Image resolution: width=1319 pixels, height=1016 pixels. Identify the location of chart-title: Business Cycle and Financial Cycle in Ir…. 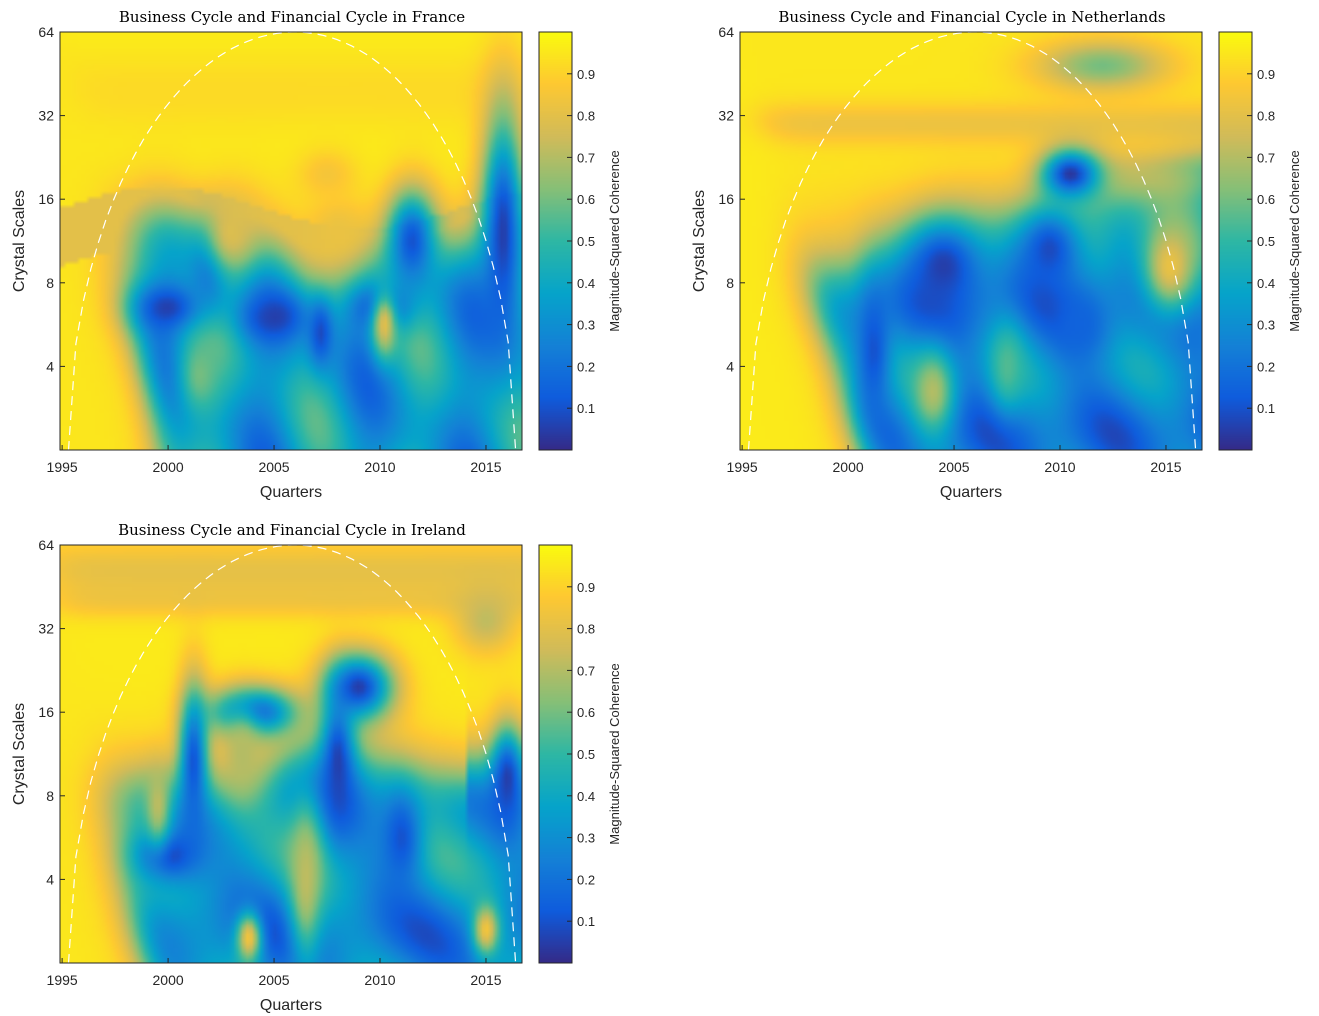
(292, 530).